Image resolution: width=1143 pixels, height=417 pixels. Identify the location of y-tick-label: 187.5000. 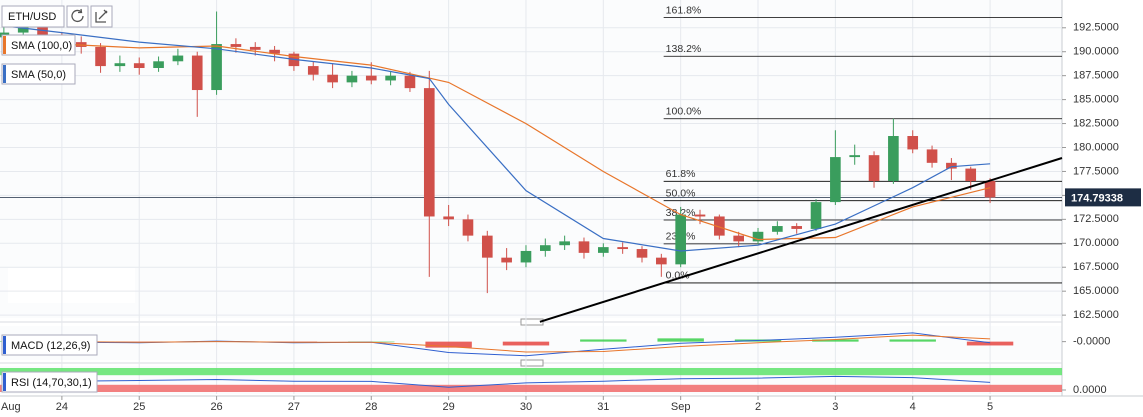
(1096, 76).